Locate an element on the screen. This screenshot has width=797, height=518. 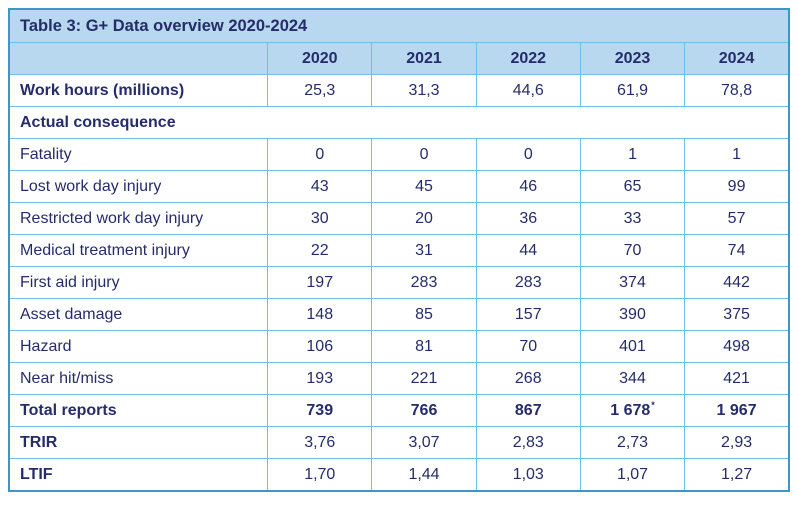
value-cell: 44 is located at coordinates (528, 250).